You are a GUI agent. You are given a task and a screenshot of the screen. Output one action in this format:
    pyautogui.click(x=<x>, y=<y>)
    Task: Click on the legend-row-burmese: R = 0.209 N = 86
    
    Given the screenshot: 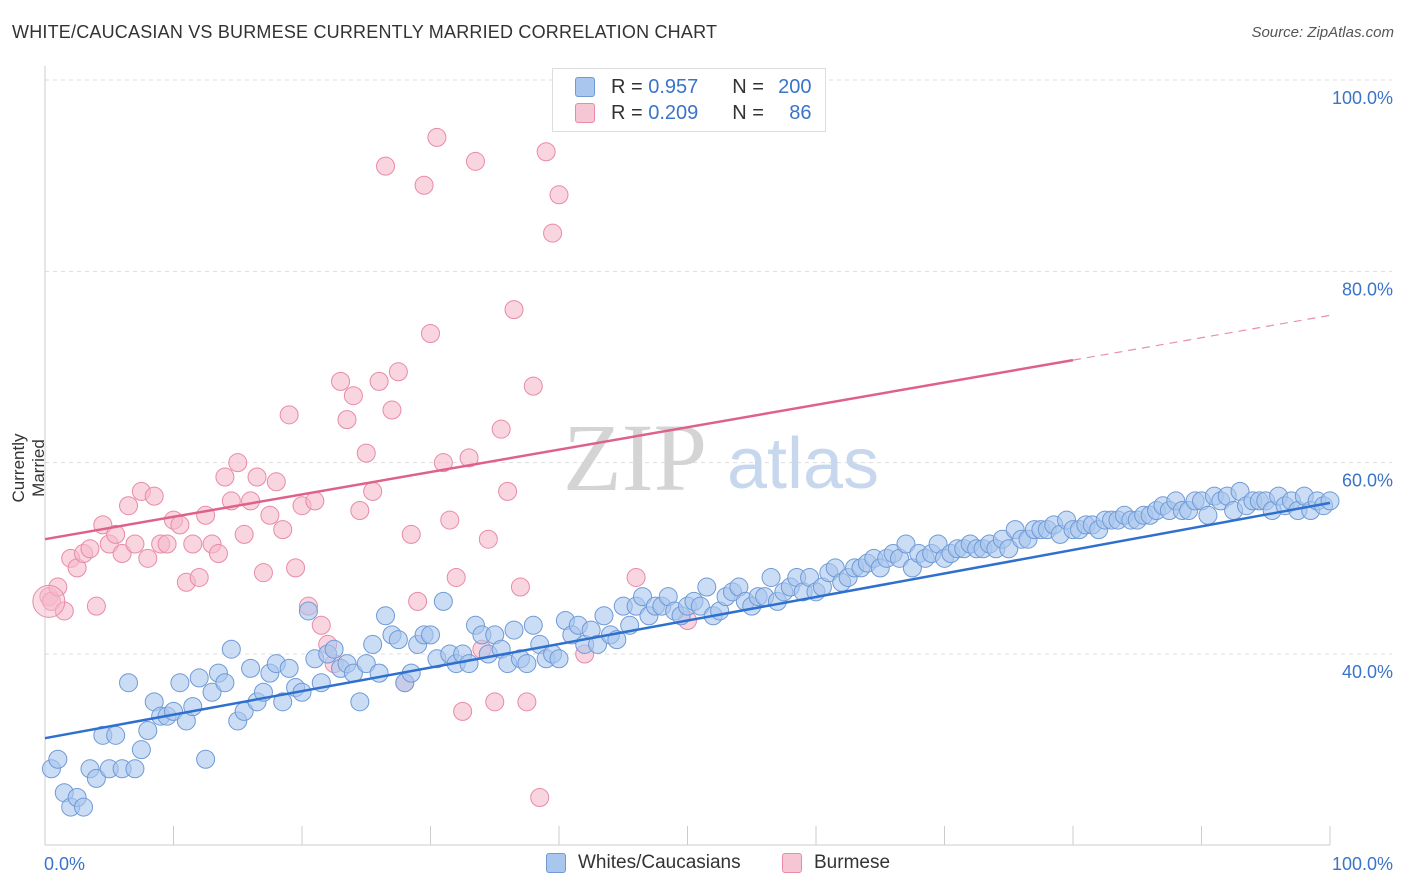 What is the action you would take?
    pyautogui.click(x=693, y=113)
    